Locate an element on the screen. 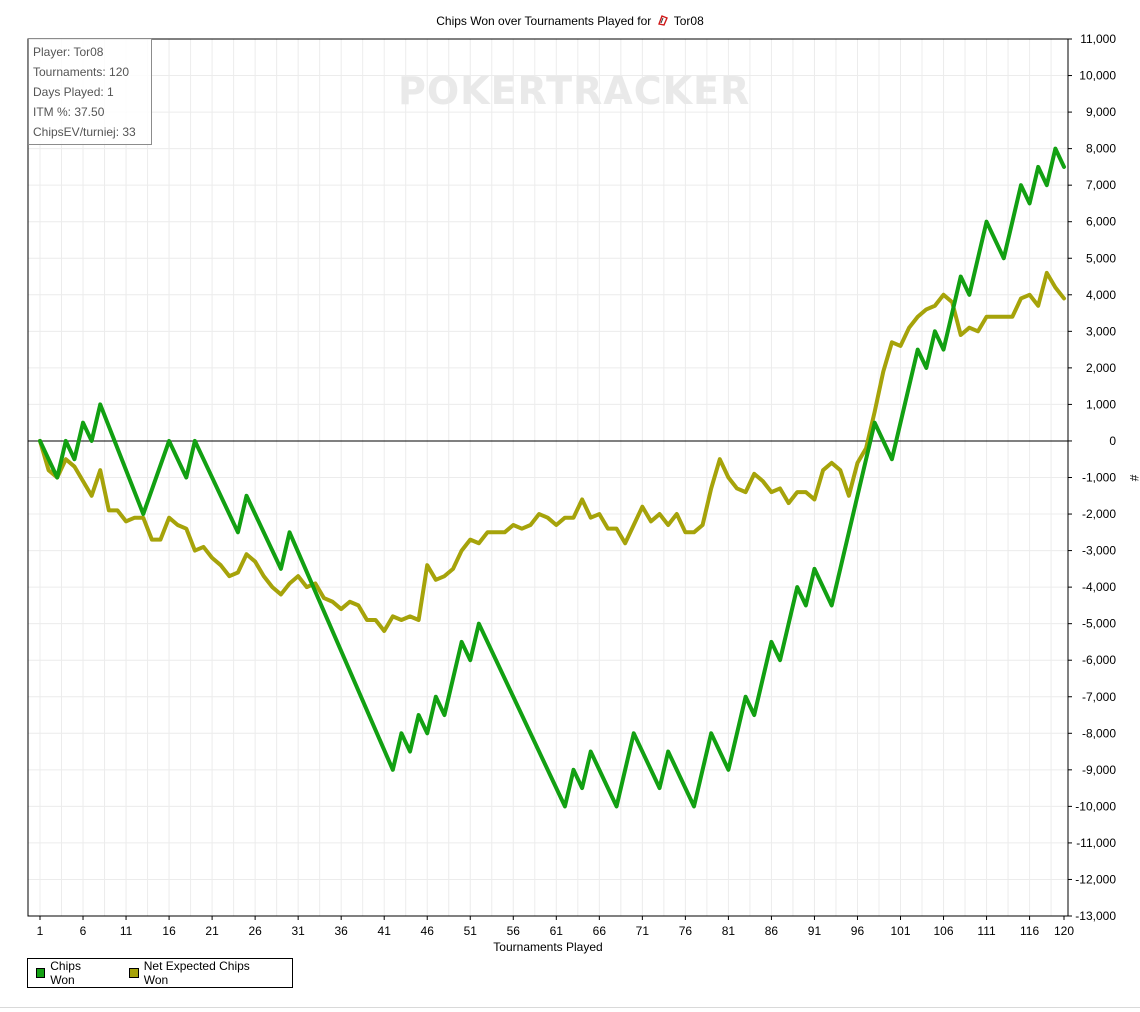  x-tick-label: 36 is located at coordinates (341, 931).